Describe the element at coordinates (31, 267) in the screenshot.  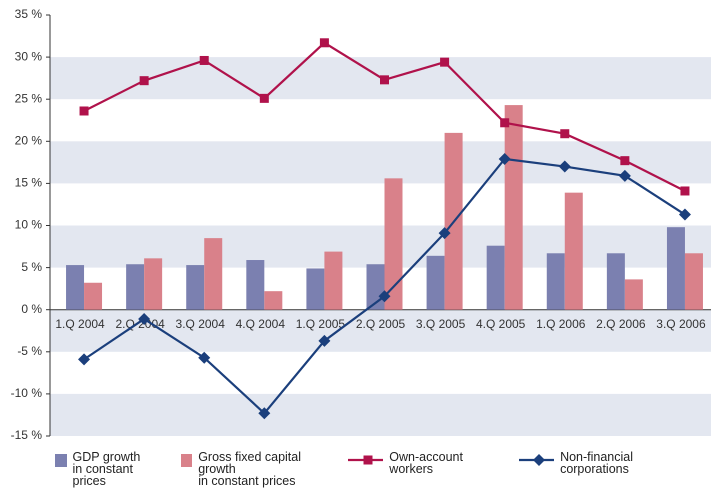
I see `y-tick-label: 5 %` at that location.